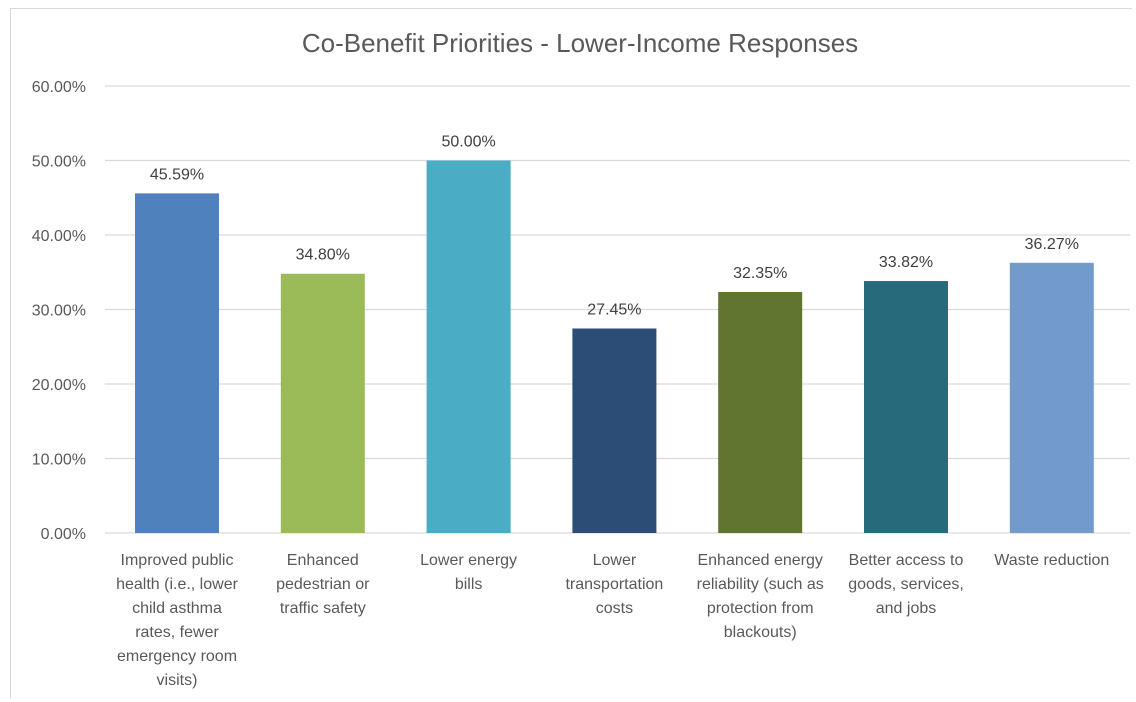 The image size is (1136, 702). I want to click on data-label: 45.59%, so click(177, 174).